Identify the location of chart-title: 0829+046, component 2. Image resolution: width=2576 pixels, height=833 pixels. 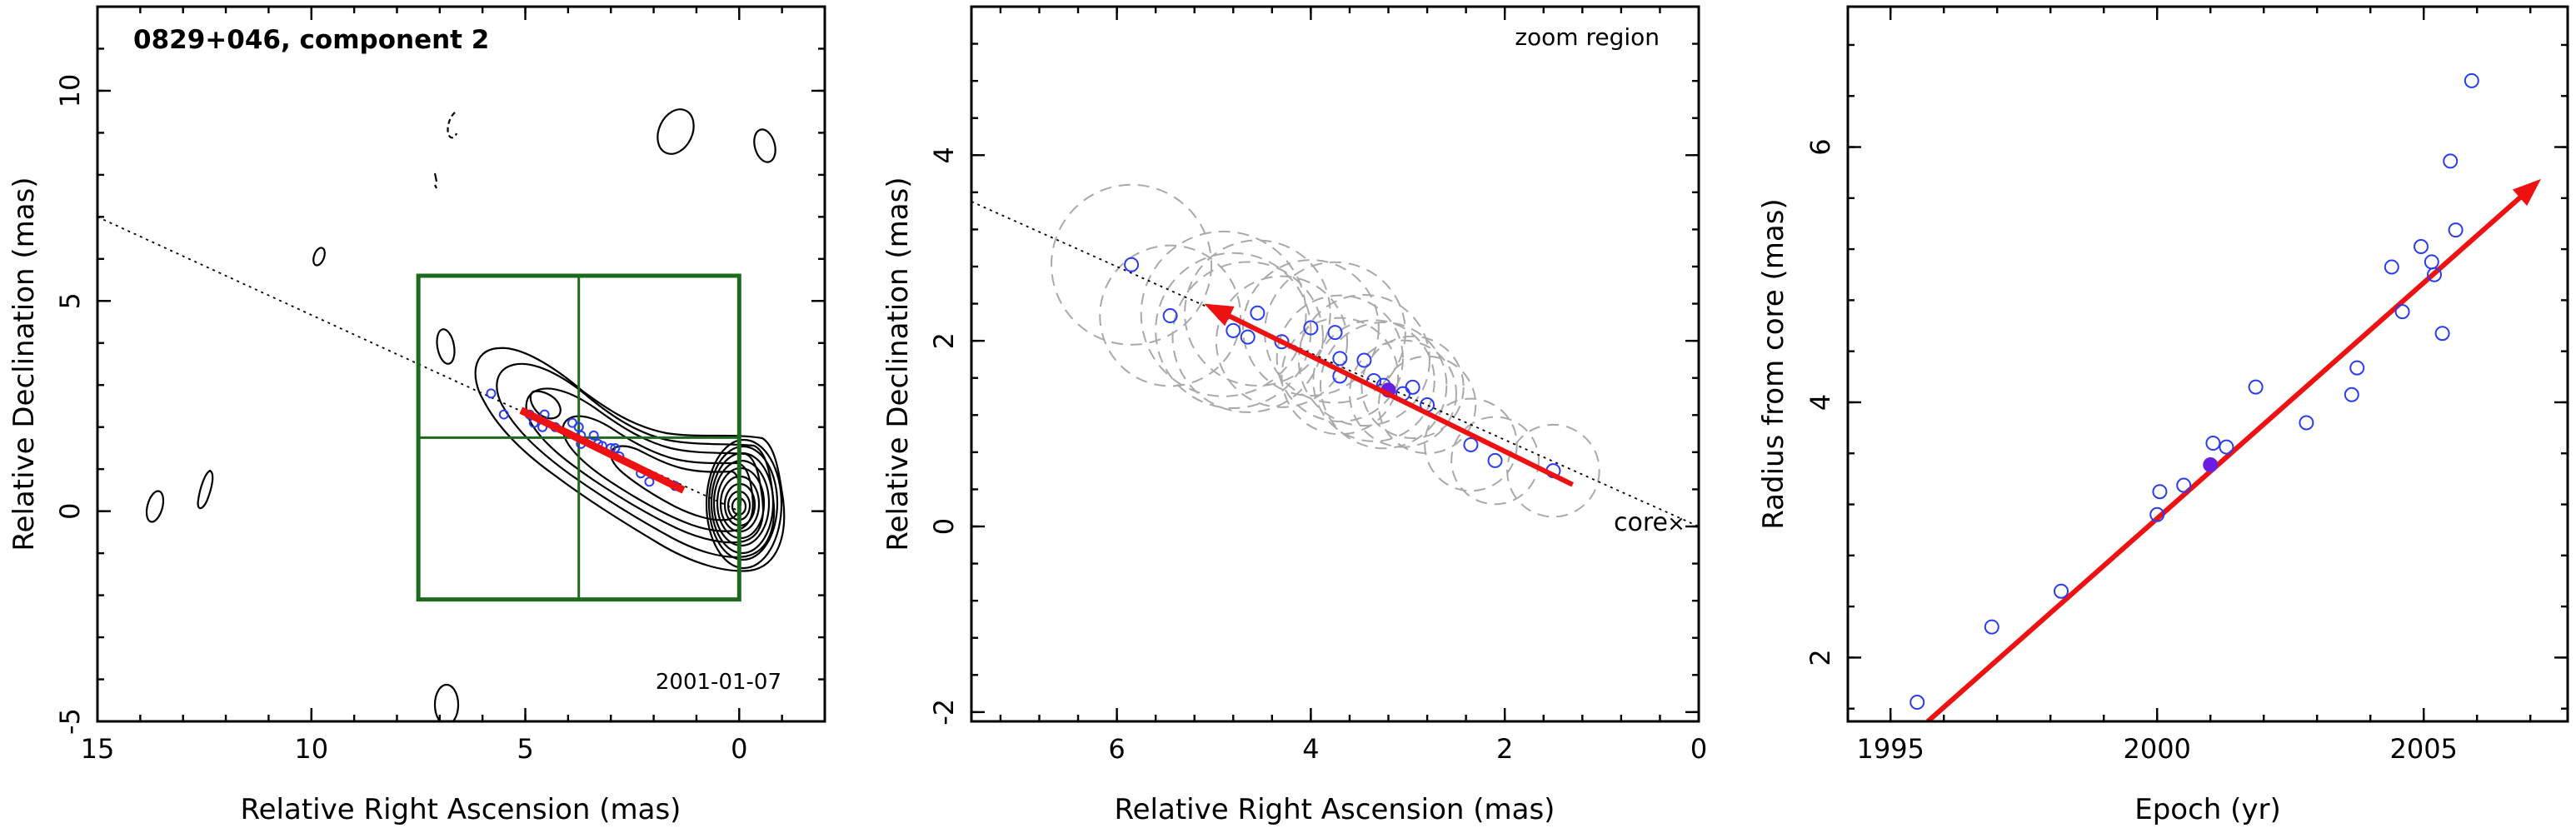
(311, 40).